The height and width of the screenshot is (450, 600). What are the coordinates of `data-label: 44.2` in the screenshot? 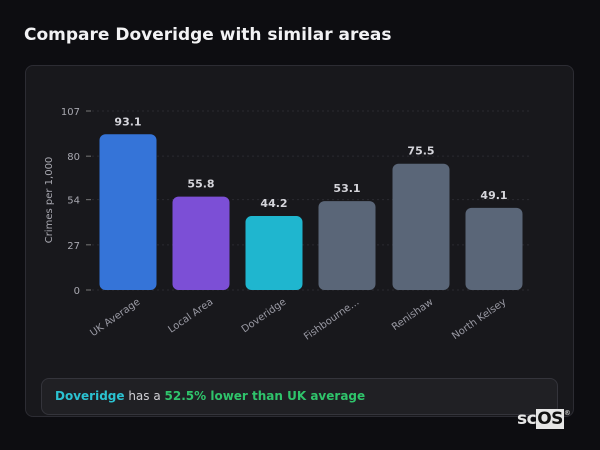 It's located at (273, 203).